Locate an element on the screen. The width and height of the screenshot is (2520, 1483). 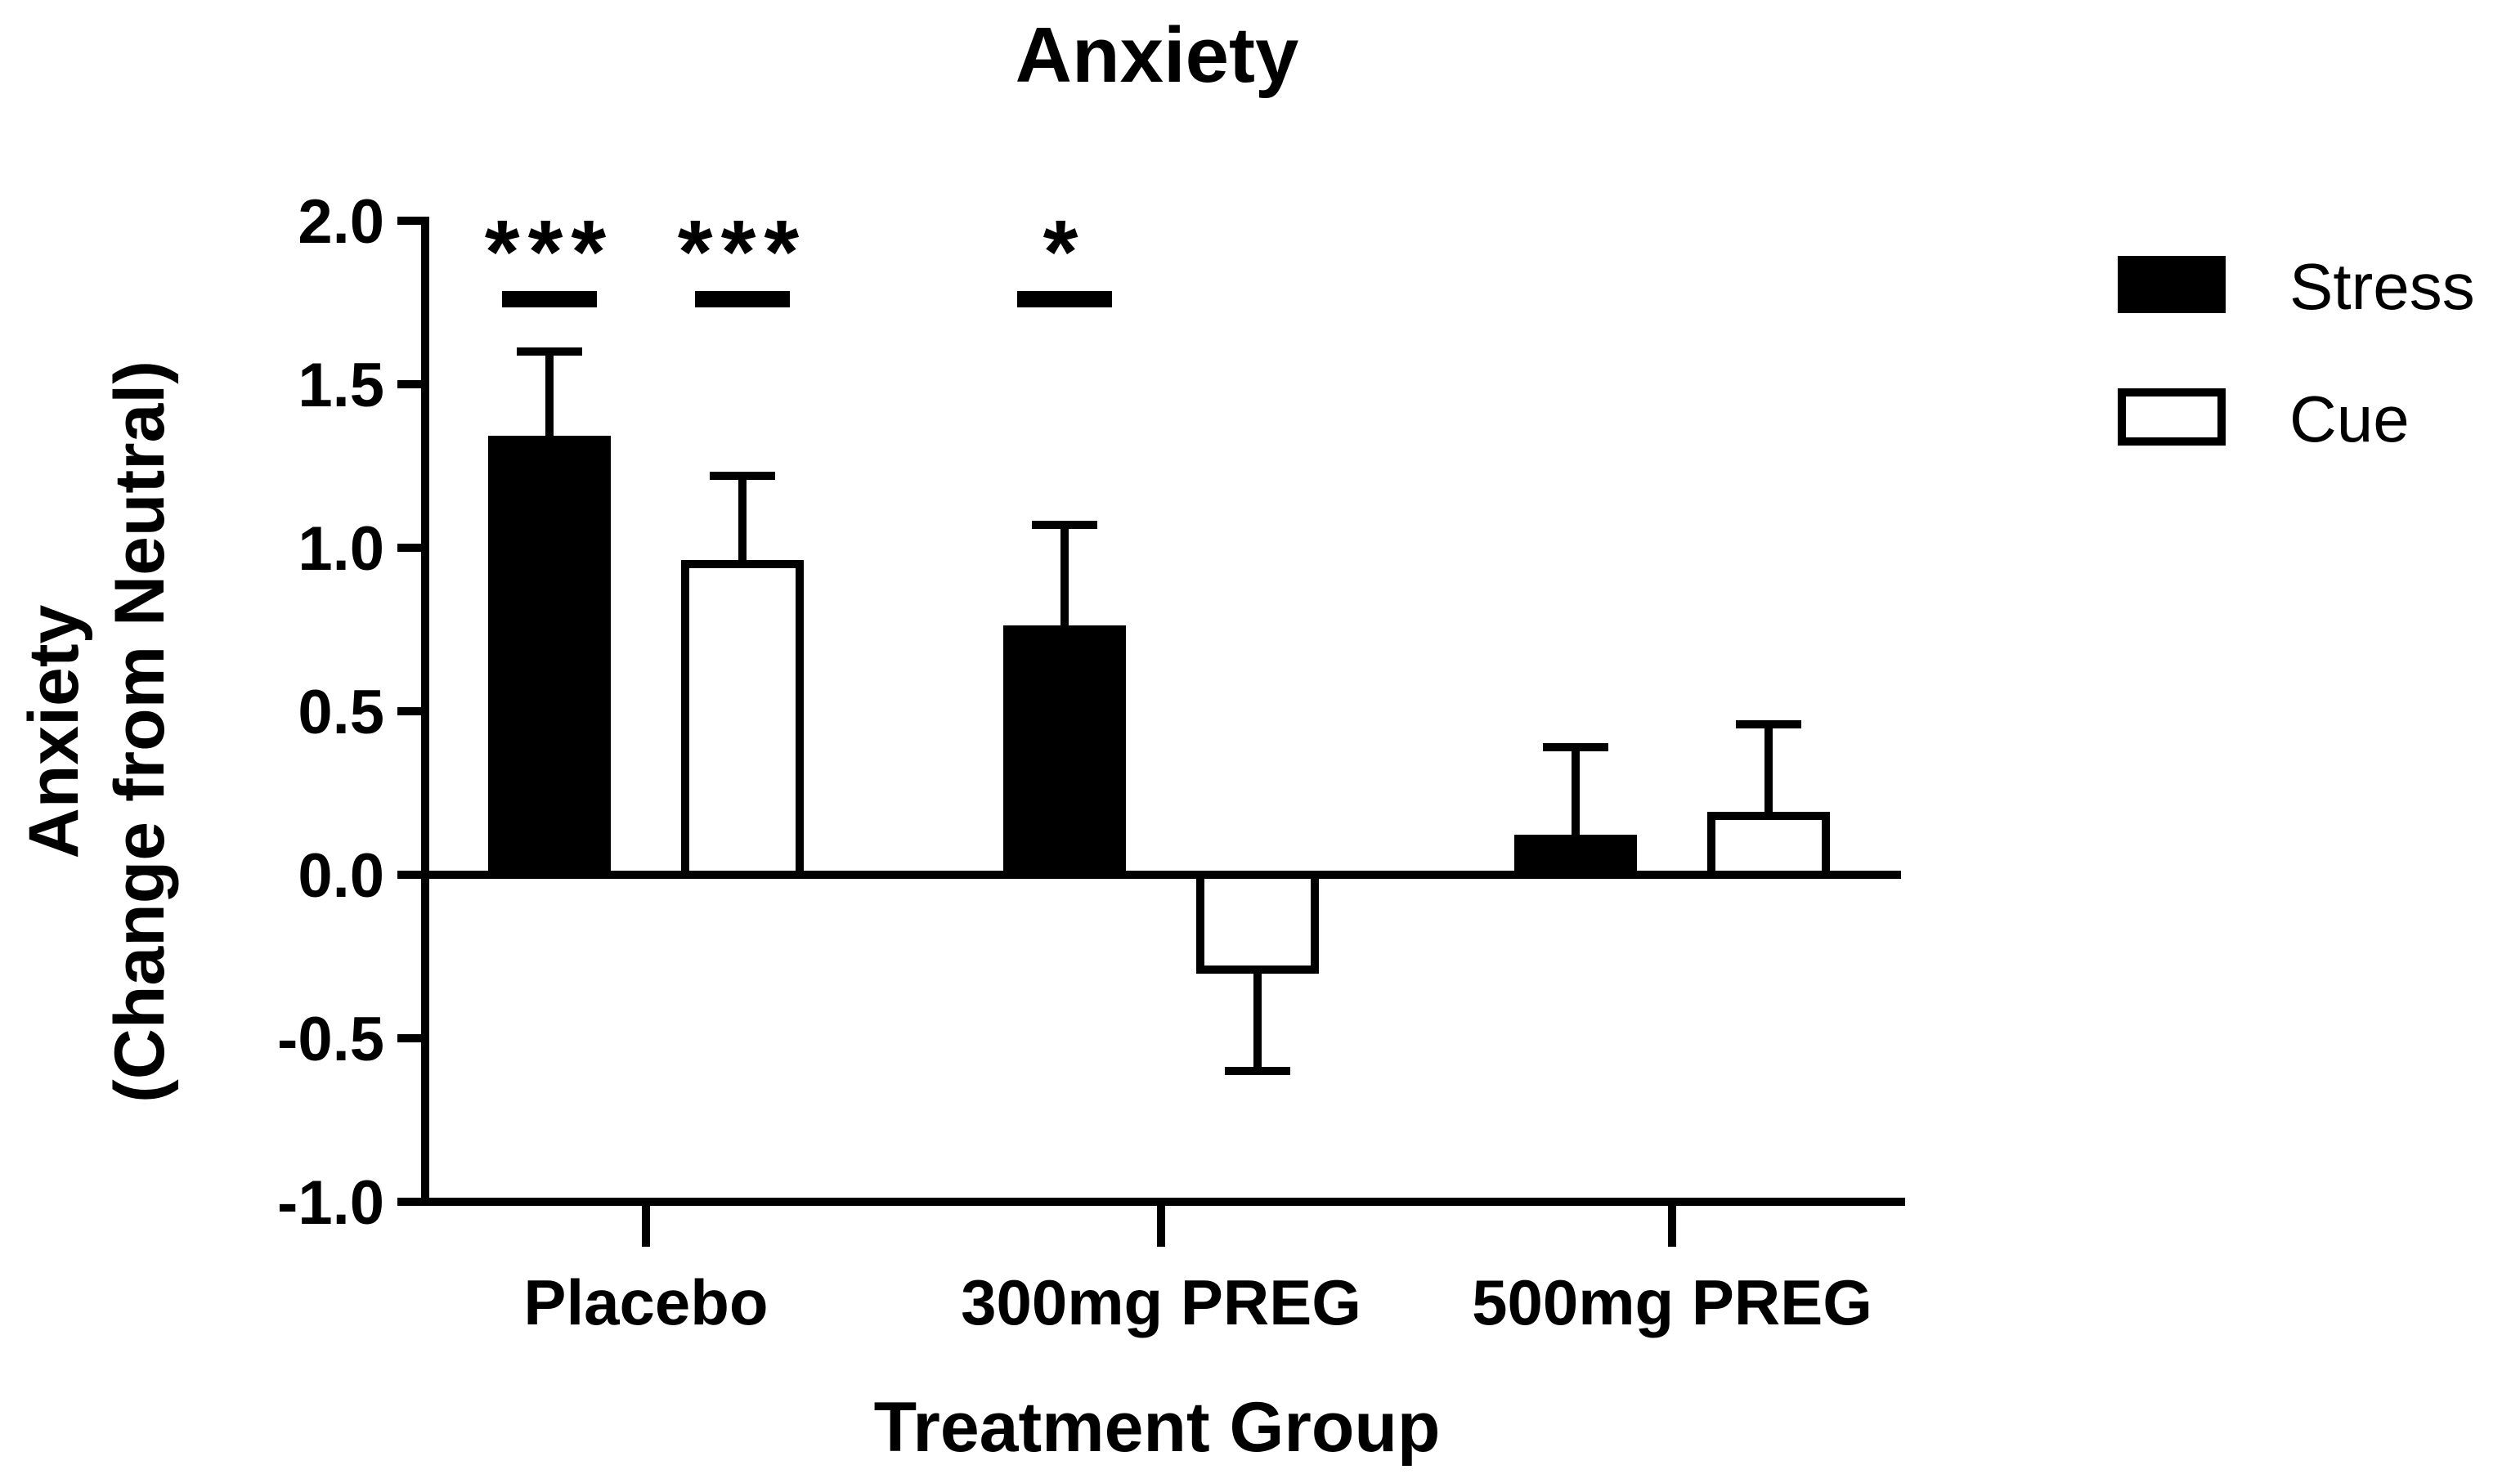
significance-label: * is located at coordinates (1065, 252).